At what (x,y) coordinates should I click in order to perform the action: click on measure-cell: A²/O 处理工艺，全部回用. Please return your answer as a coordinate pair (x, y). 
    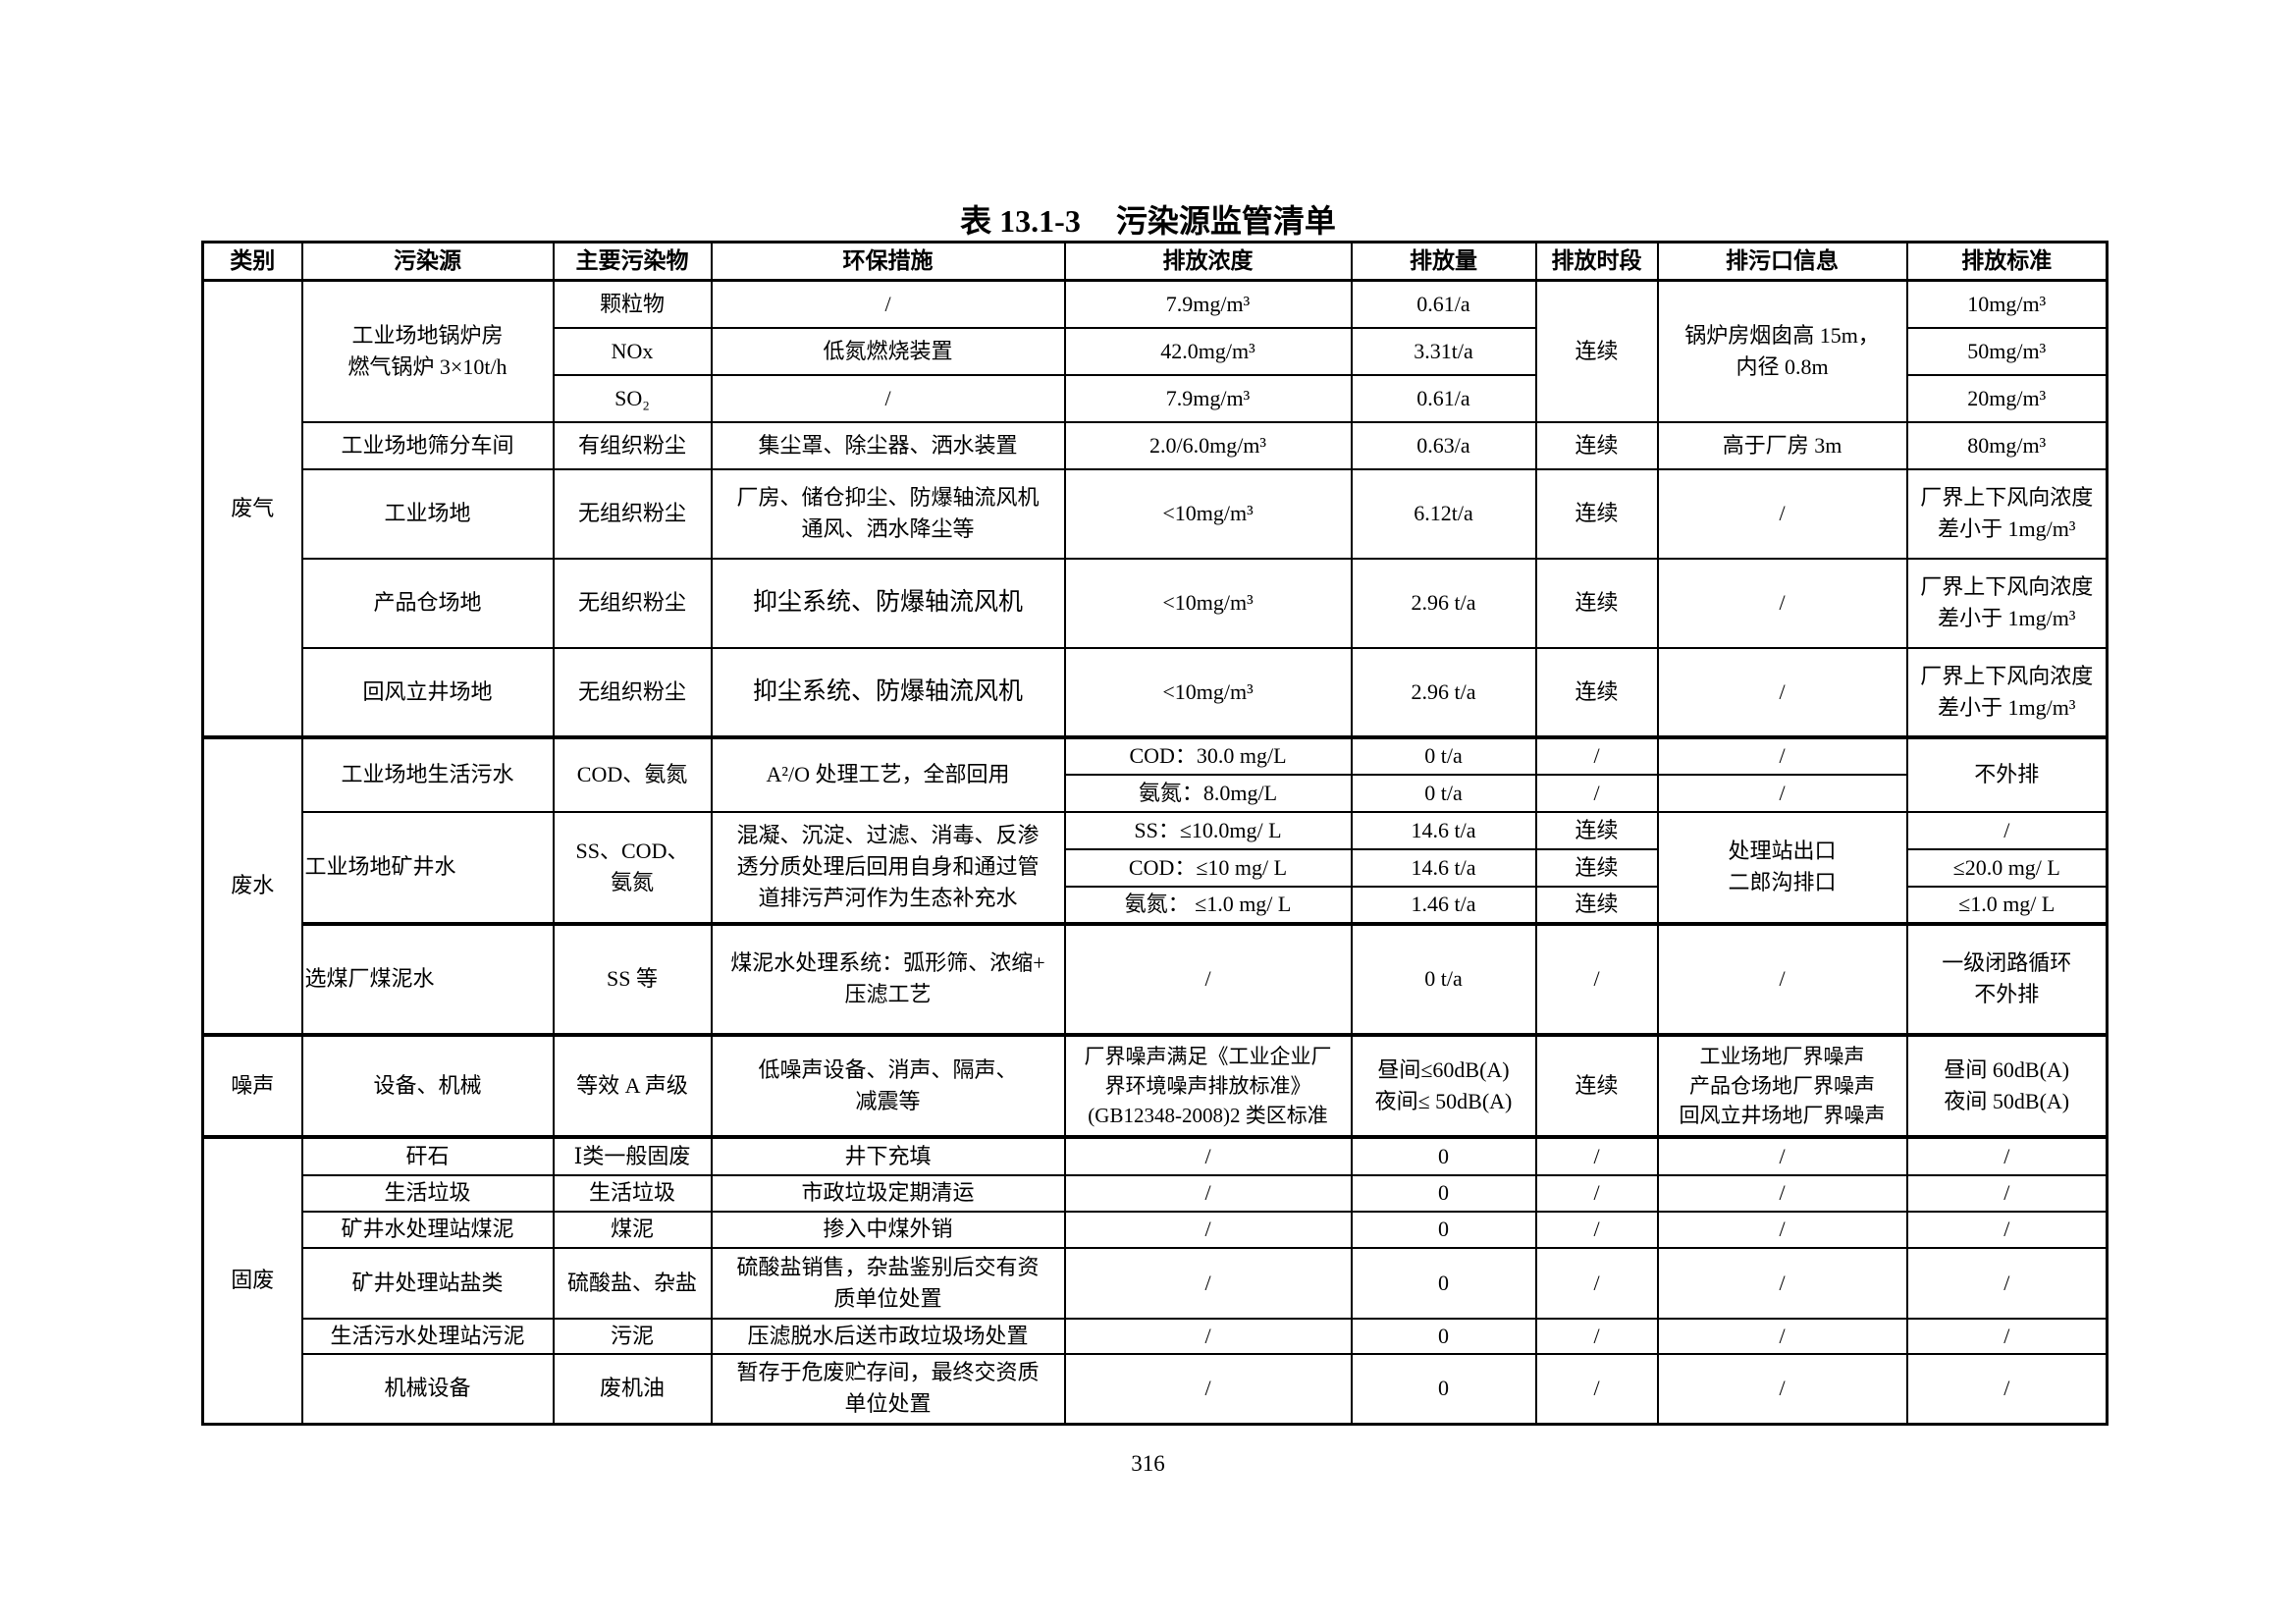
    Looking at the image, I should click on (888, 773).